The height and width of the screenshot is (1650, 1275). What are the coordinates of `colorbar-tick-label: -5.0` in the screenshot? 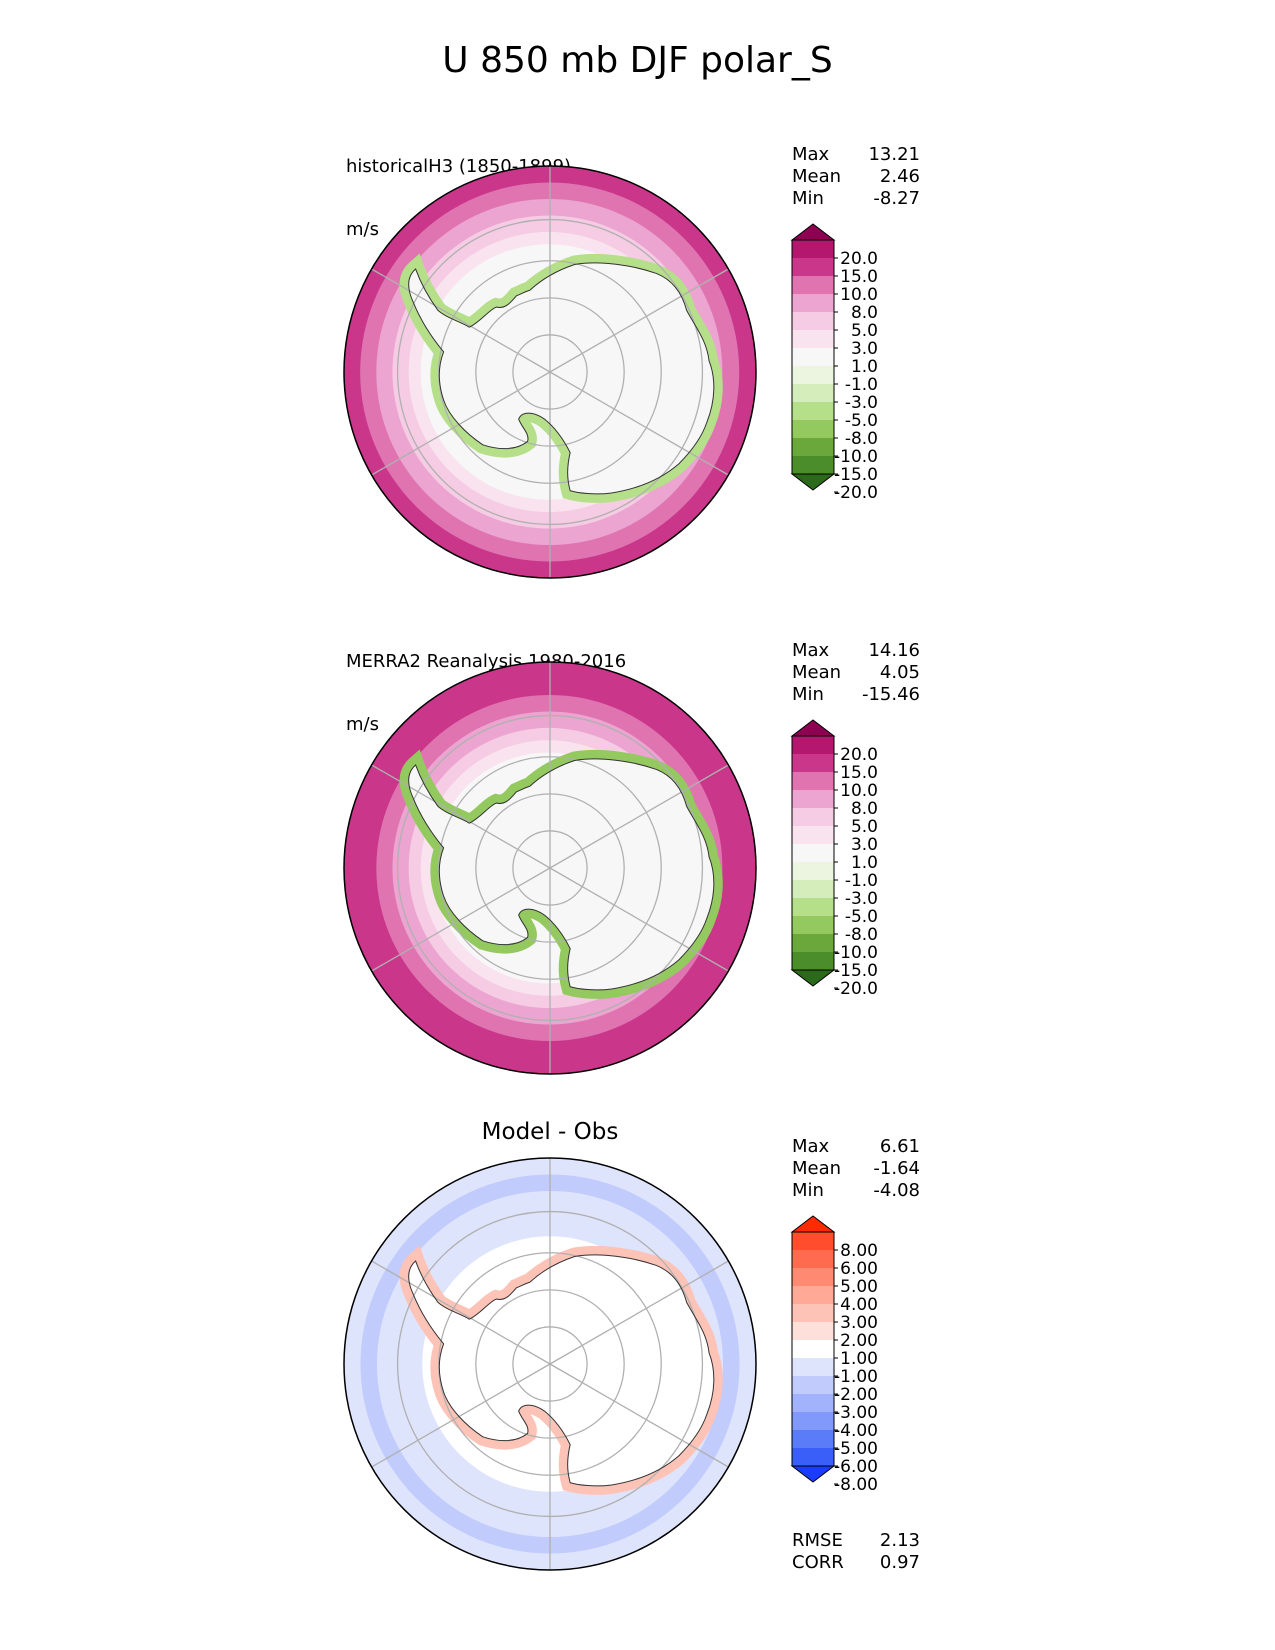 It's located at (861, 917).